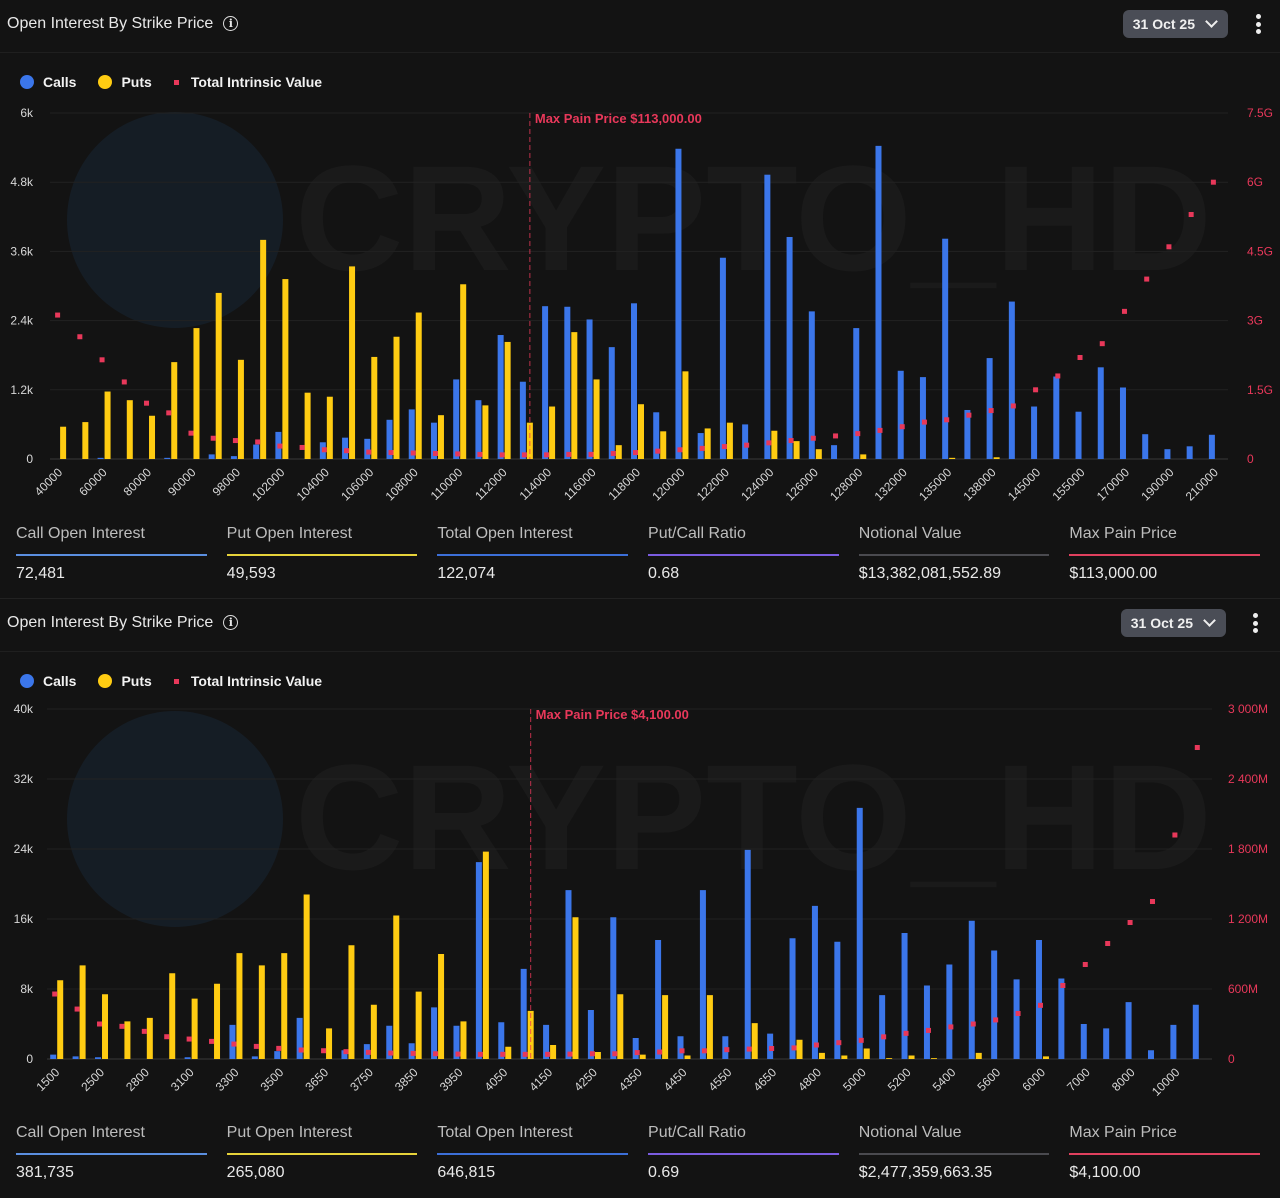  What do you see at coordinates (111, 1154) in the screenshot?
I see `stat-underline` at bounding box center [111, 1154].